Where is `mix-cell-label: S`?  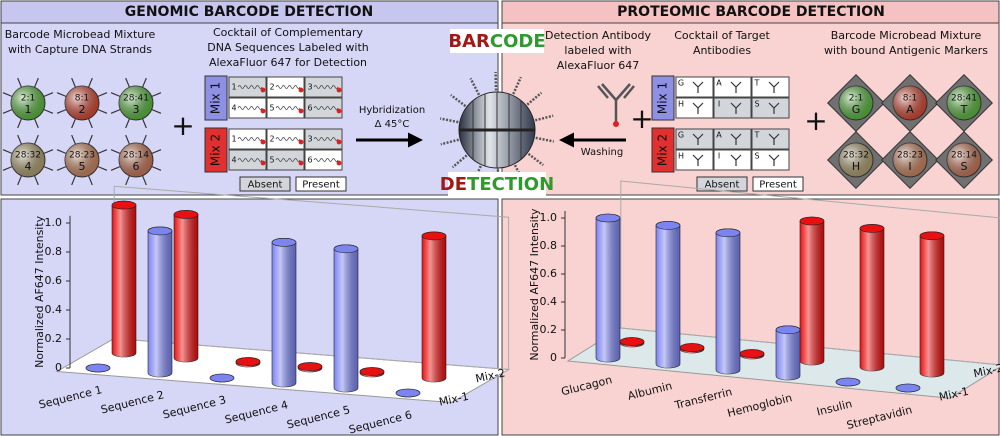
mix-cell-label: S is located at coordinates (756, 156).